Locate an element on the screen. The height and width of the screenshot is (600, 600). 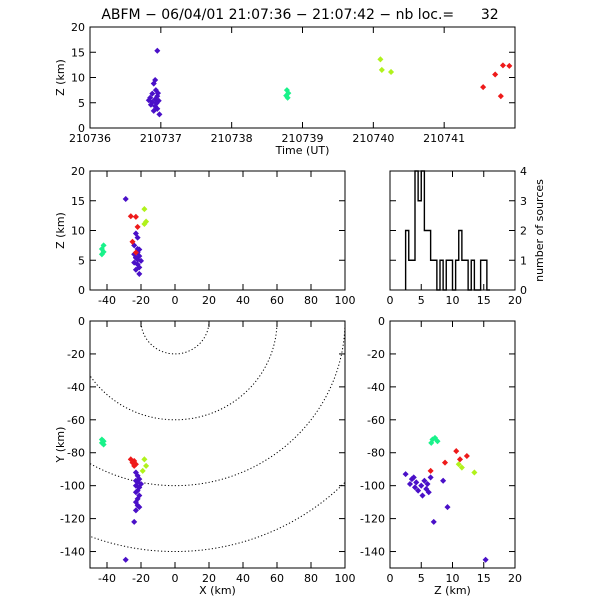
y-tick-label: 1 is located at coordinates (523, 260).